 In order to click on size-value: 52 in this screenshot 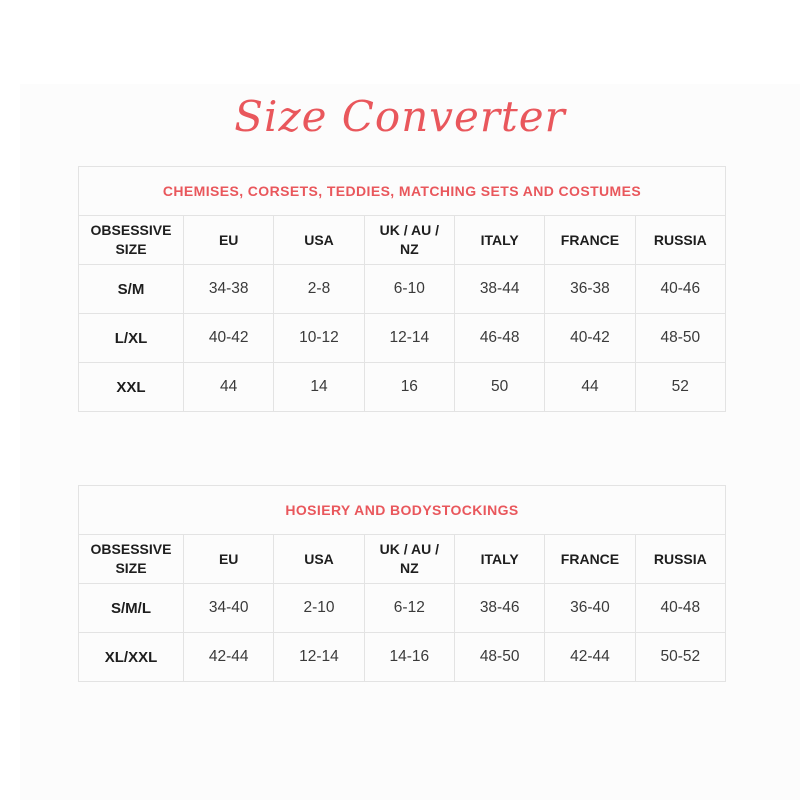, I will do `click(680, 387)`.